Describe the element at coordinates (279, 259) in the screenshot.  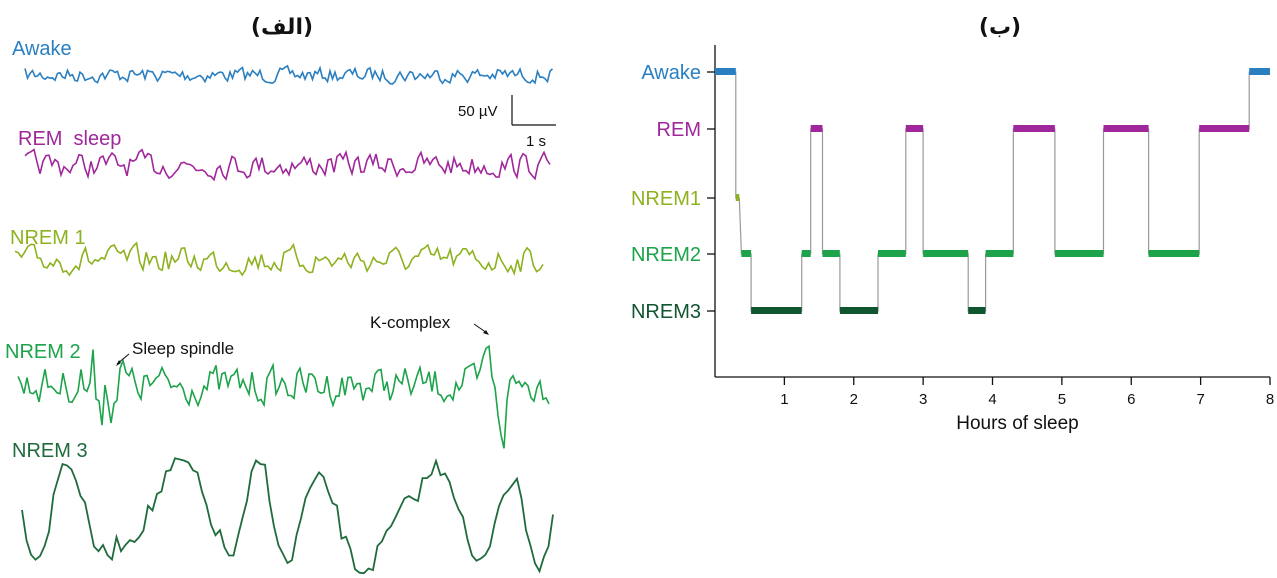
I see `eeg-trace-nrem1` at that location.